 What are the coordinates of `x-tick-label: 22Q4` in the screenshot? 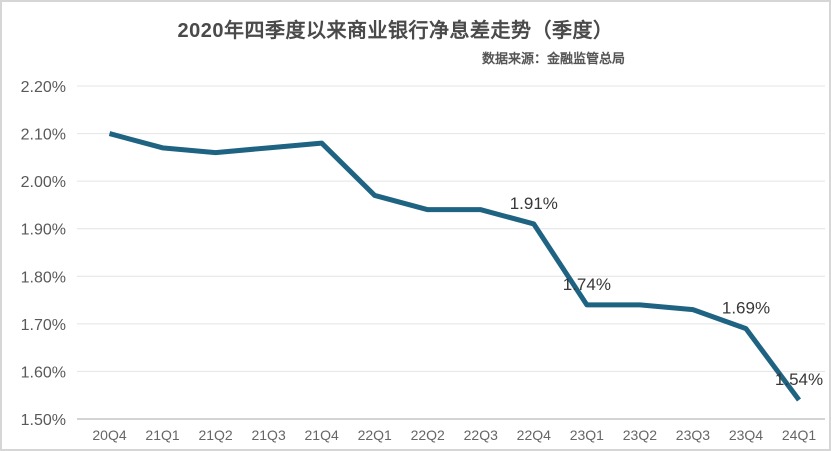 It's located at (534, 435).